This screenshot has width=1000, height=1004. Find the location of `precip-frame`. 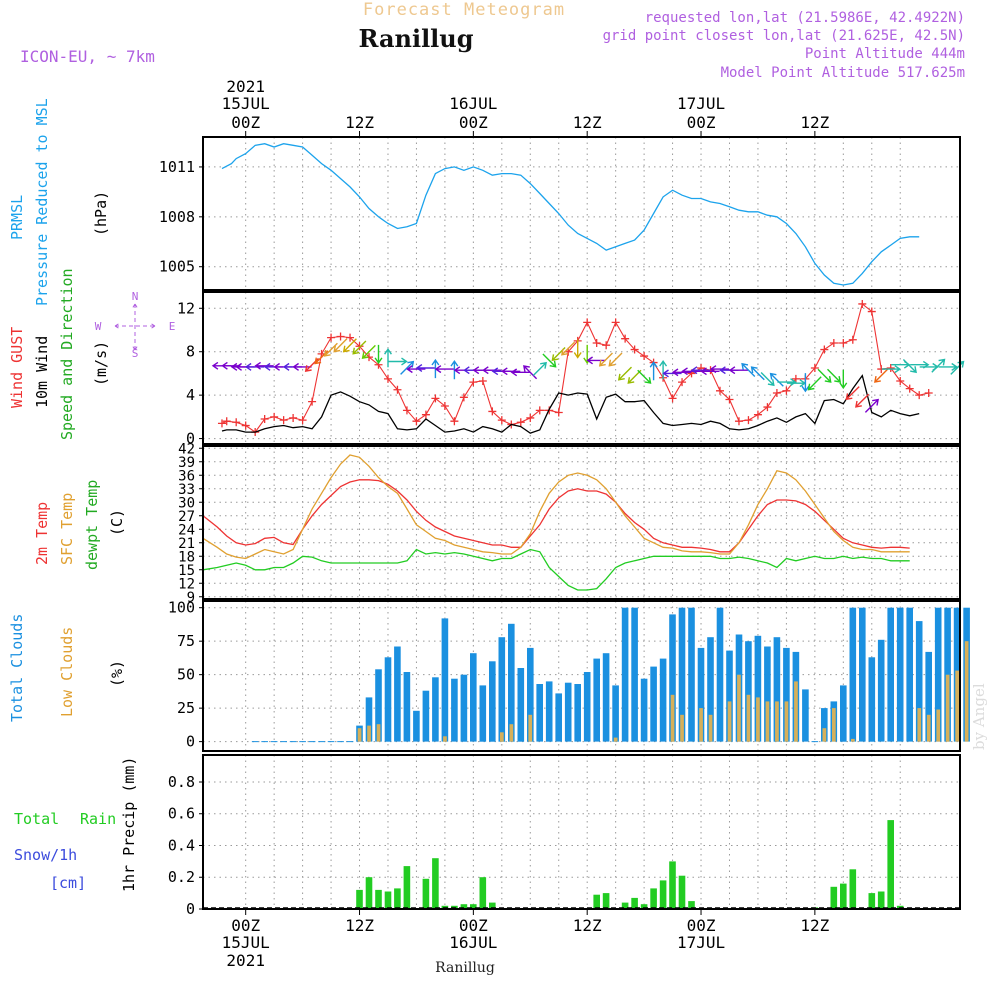

precip-frame is located at coordinates (581, 832).